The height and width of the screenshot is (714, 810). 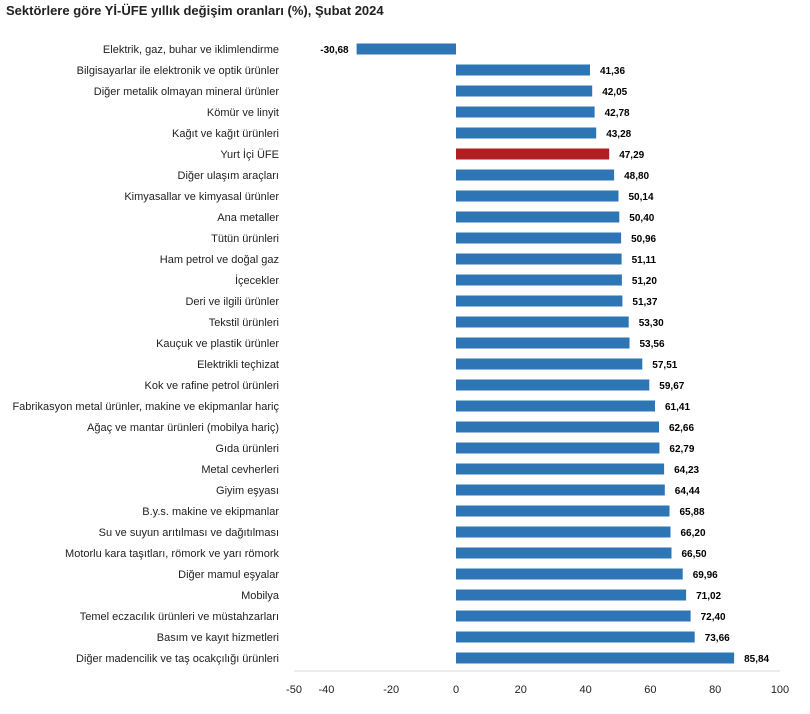 I want to click on category-label: Ana metaller, so click(x=248, y=218).